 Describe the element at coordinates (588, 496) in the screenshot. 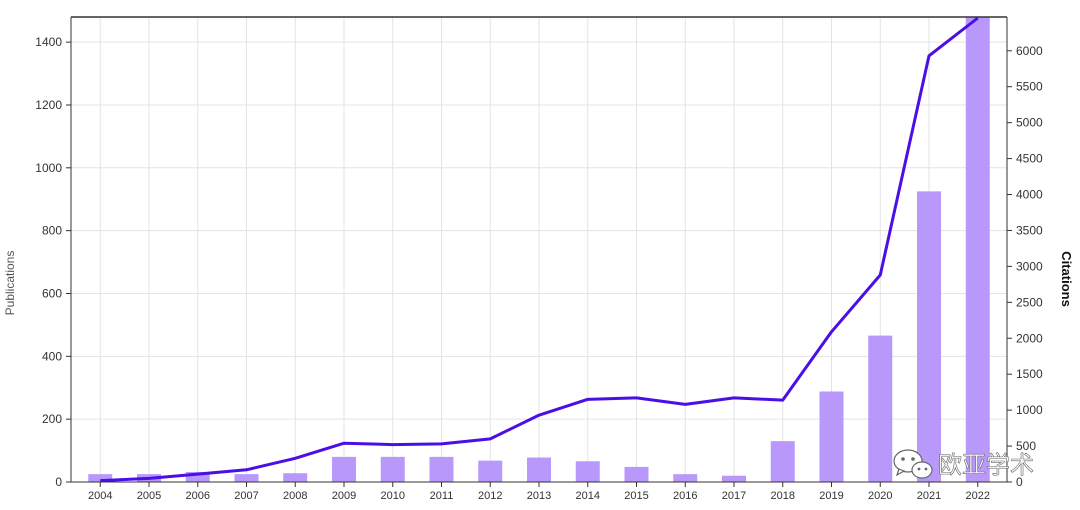

I see `x-tick-label: 2014` at that location.